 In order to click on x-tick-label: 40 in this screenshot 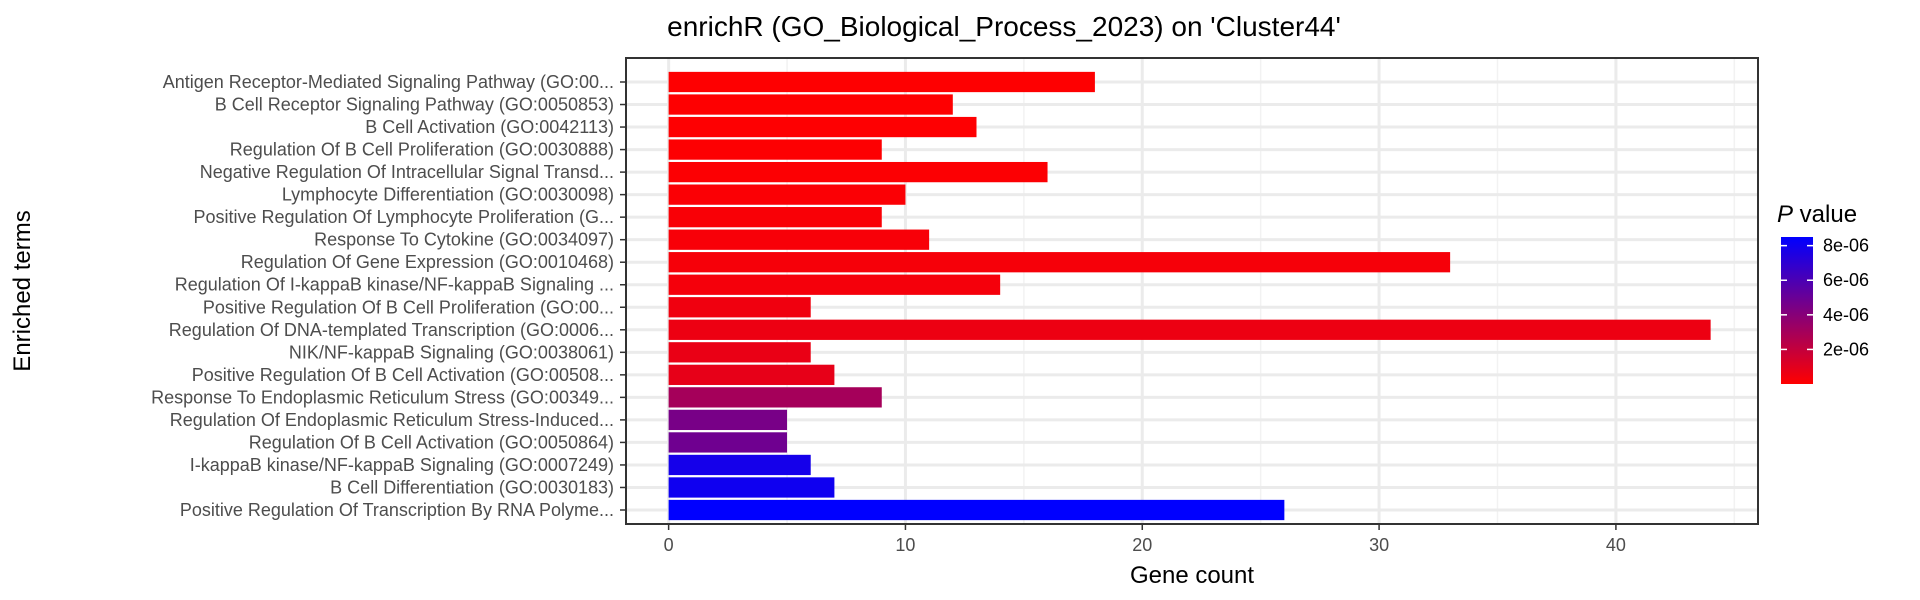, I will do `click(1616, 545)`.